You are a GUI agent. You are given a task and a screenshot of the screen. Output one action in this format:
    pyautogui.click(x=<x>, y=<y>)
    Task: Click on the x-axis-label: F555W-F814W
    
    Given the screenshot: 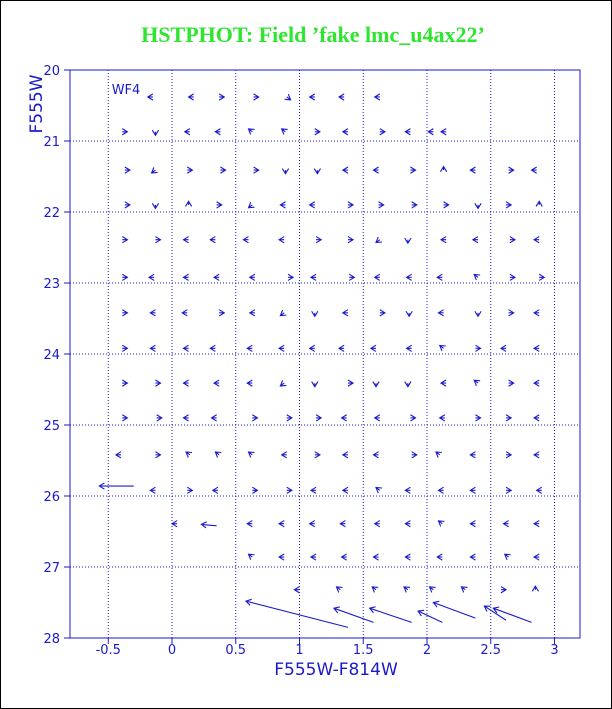 What is the action you would take?
    pyautogui.click(x=336, y=670)
    